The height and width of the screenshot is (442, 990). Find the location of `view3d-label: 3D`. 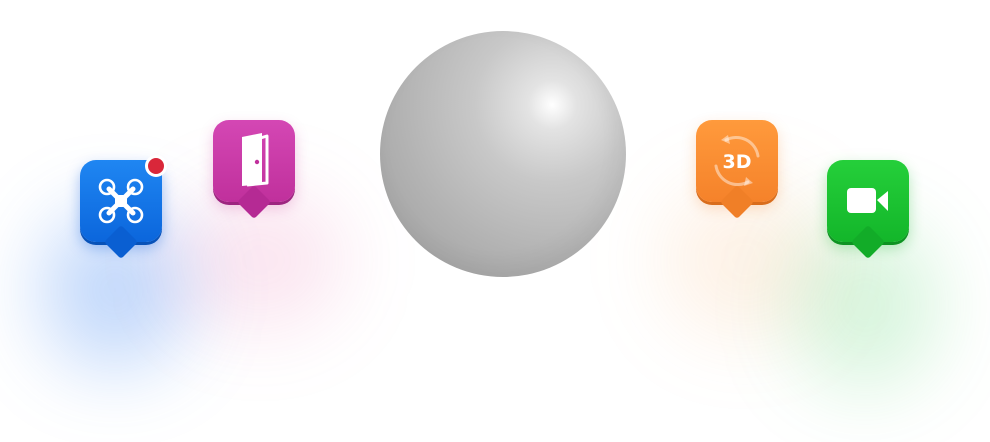

view3d-label: 3D is located at coordinates (737, 162).